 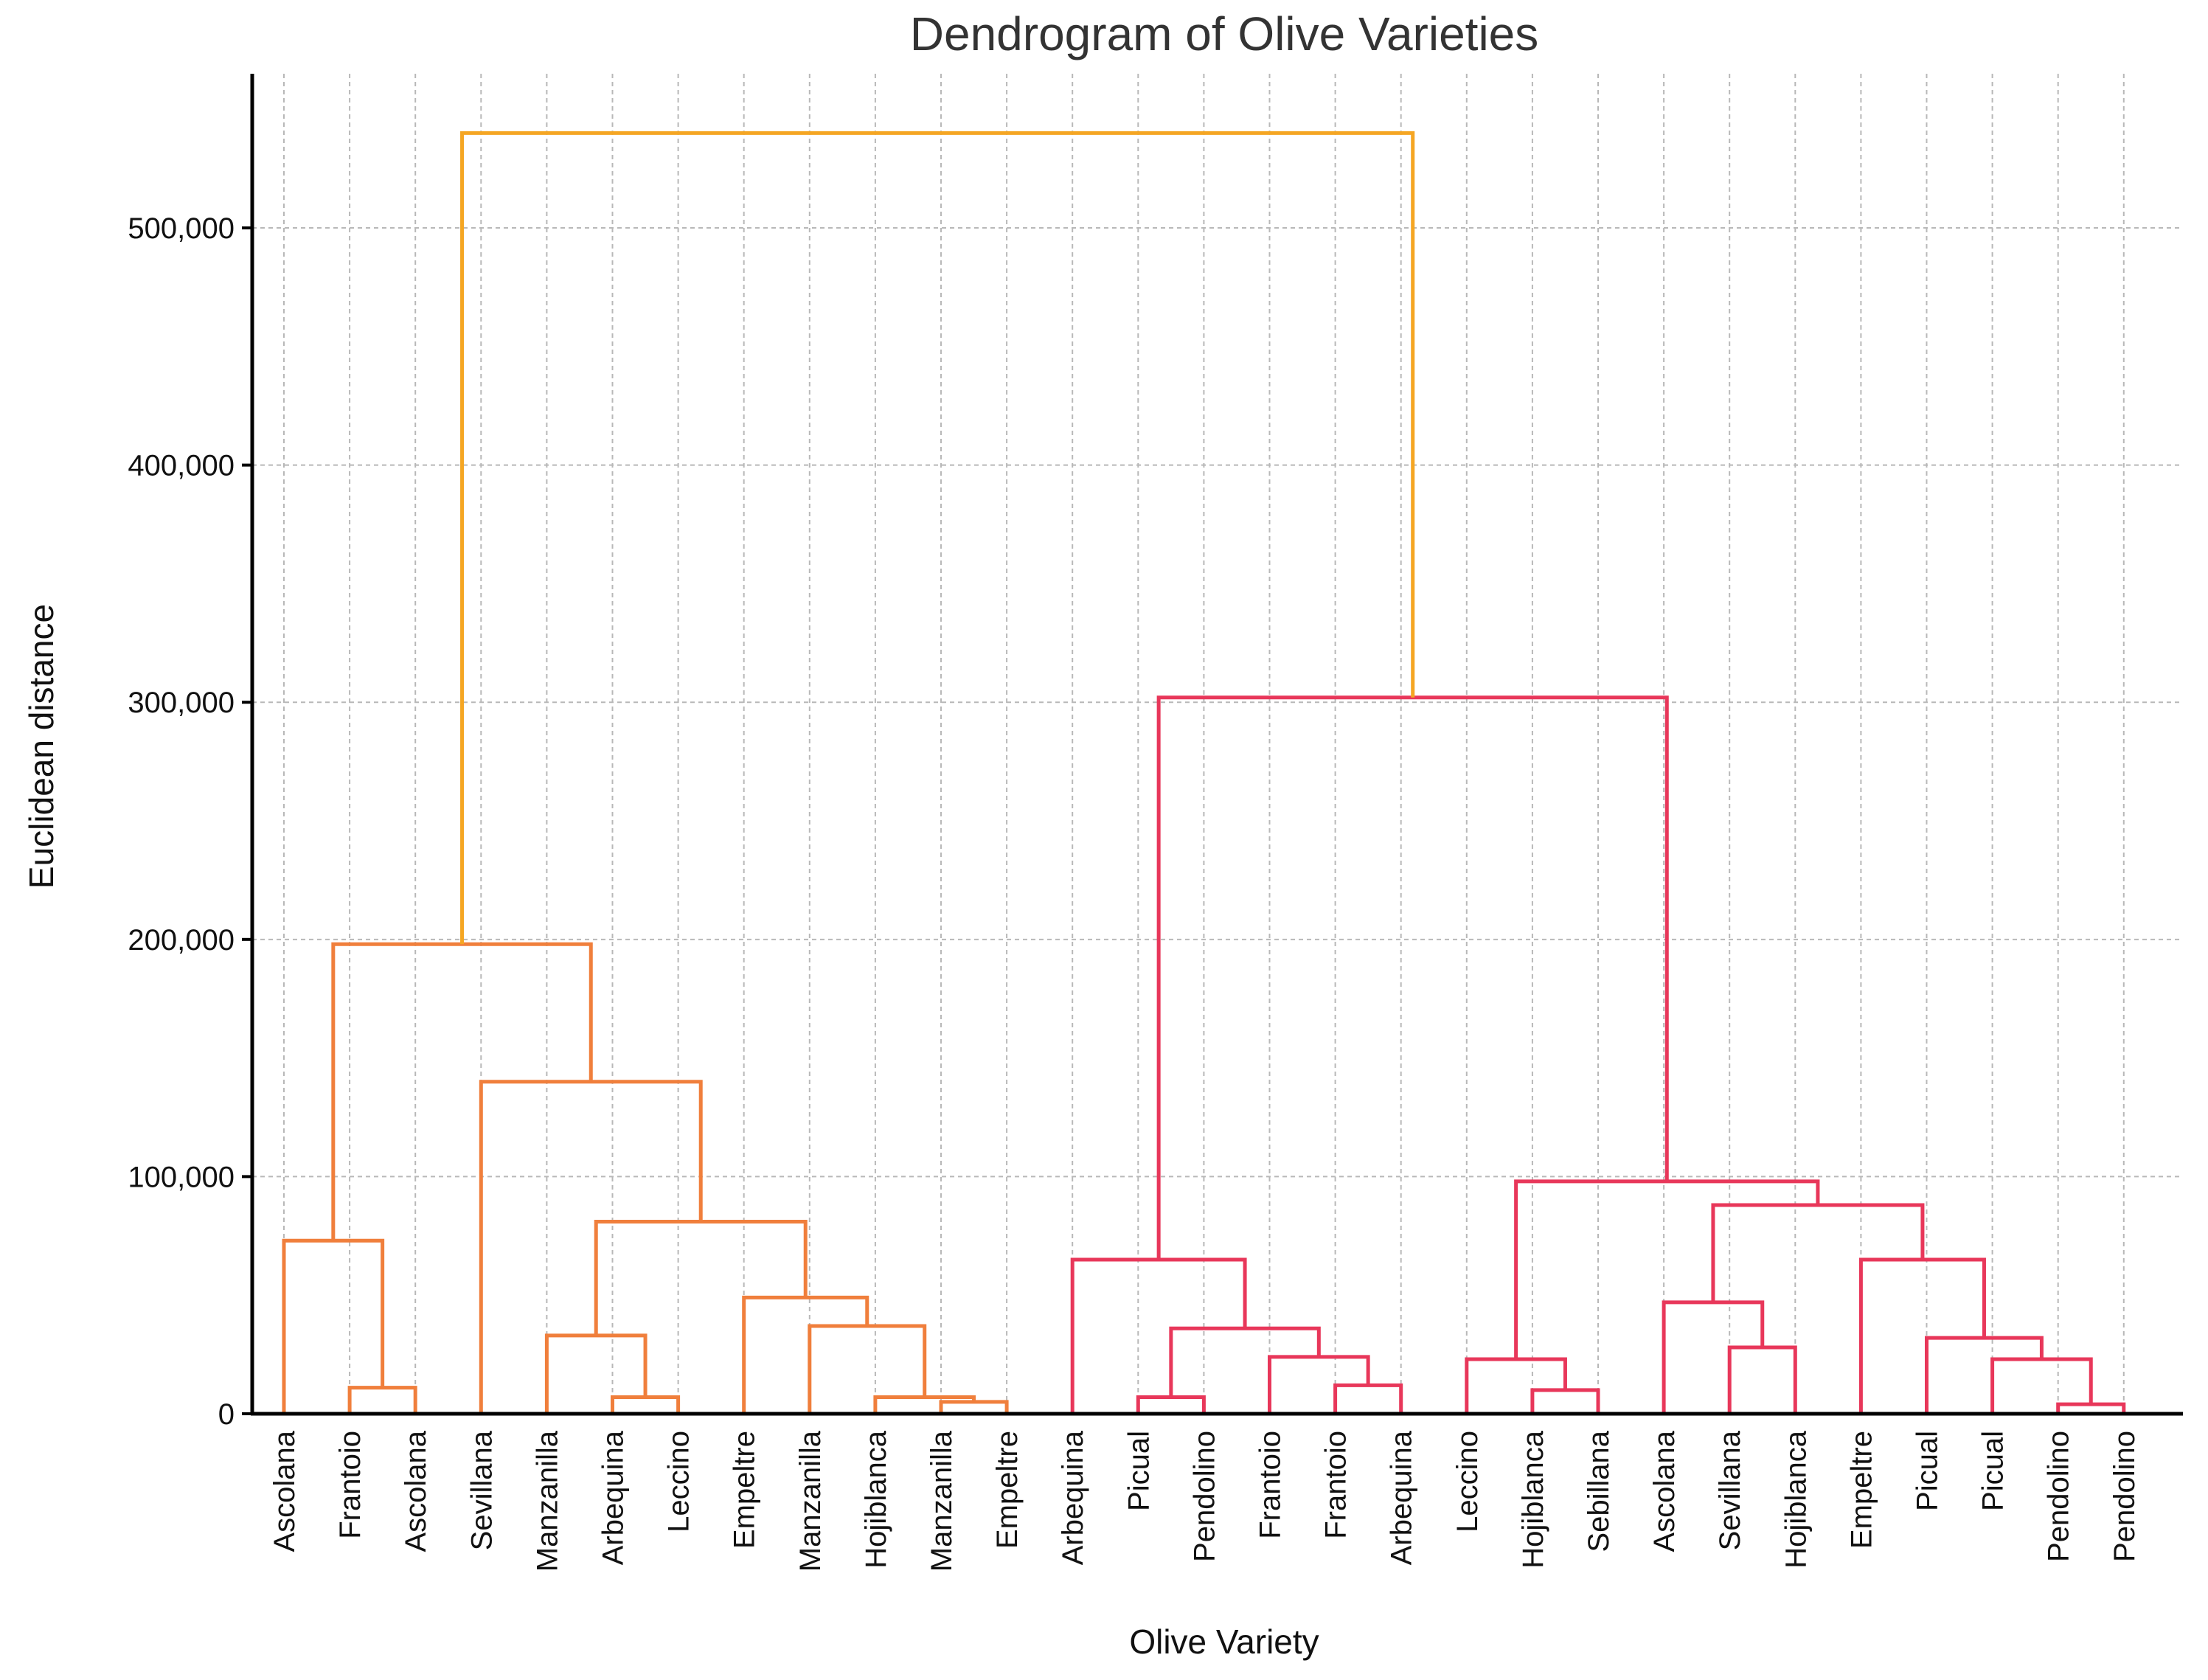 I want to click on y-tick-label: 400,000, so click(x=181, y=466).